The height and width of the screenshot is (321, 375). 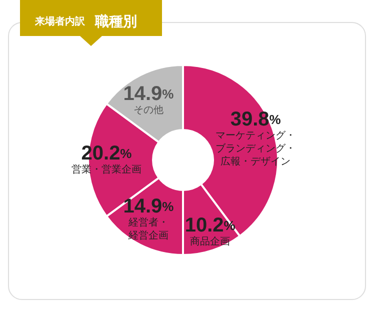 What do you see at coordinates (148, 110) in the screenshot?
I see `slice-label: その他` at bounding box center [148, 110].